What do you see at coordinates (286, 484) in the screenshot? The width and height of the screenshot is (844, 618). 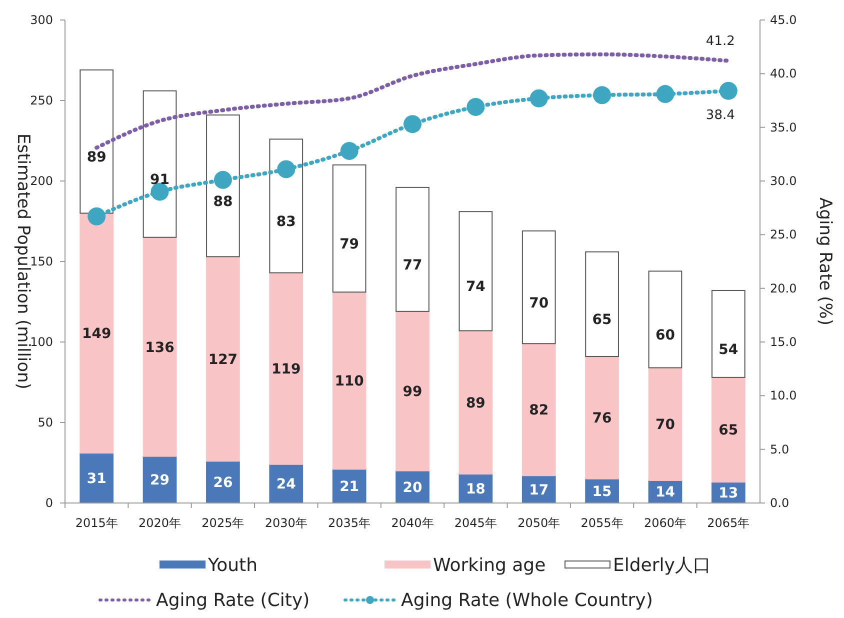 I see `data-label: 24` at bounding box center [286, 484].